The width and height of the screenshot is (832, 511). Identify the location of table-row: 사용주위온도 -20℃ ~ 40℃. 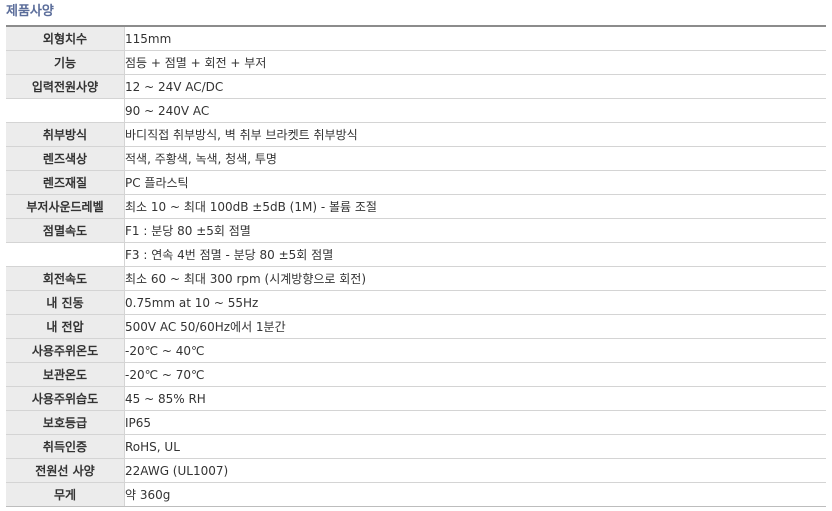
(416, 350).